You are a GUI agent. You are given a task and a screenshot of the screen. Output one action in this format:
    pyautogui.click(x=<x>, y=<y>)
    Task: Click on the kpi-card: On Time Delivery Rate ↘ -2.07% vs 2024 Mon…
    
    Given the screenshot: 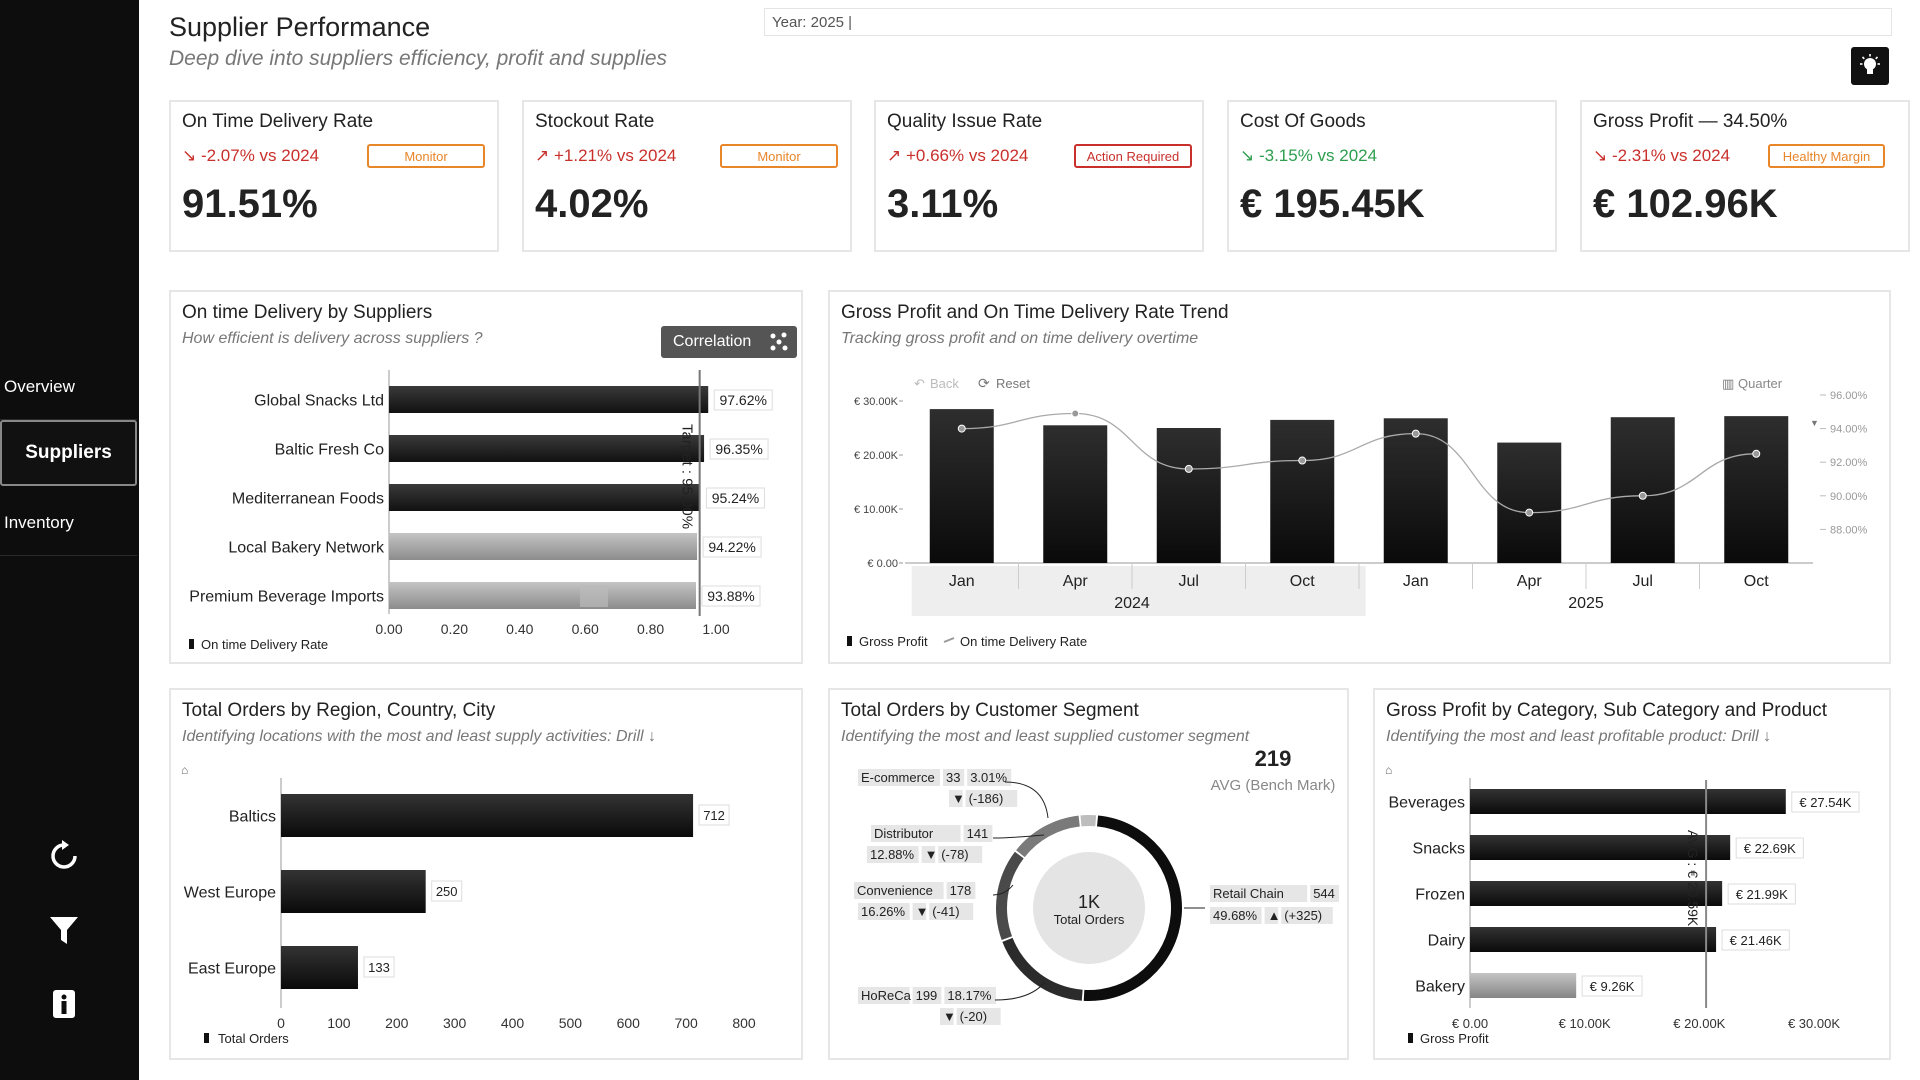 What is the action you would take?
    pyautogui.click(x=334, y=176)
    